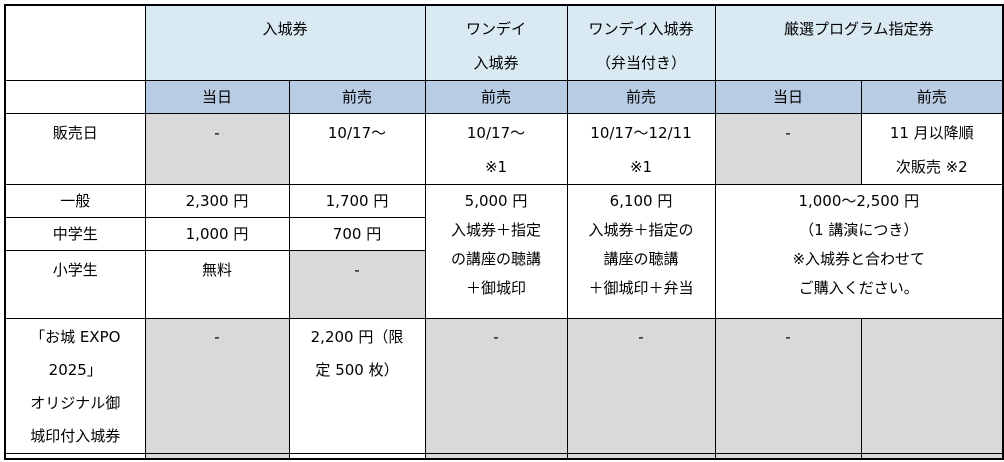 Image resolution: width=1004 pixels, height=462 pixels. What do you see at coordinates (496, 42) in the screenshot?
I see `header-oneday: ワンデイ 入城券` at bounding box center [496, 42].